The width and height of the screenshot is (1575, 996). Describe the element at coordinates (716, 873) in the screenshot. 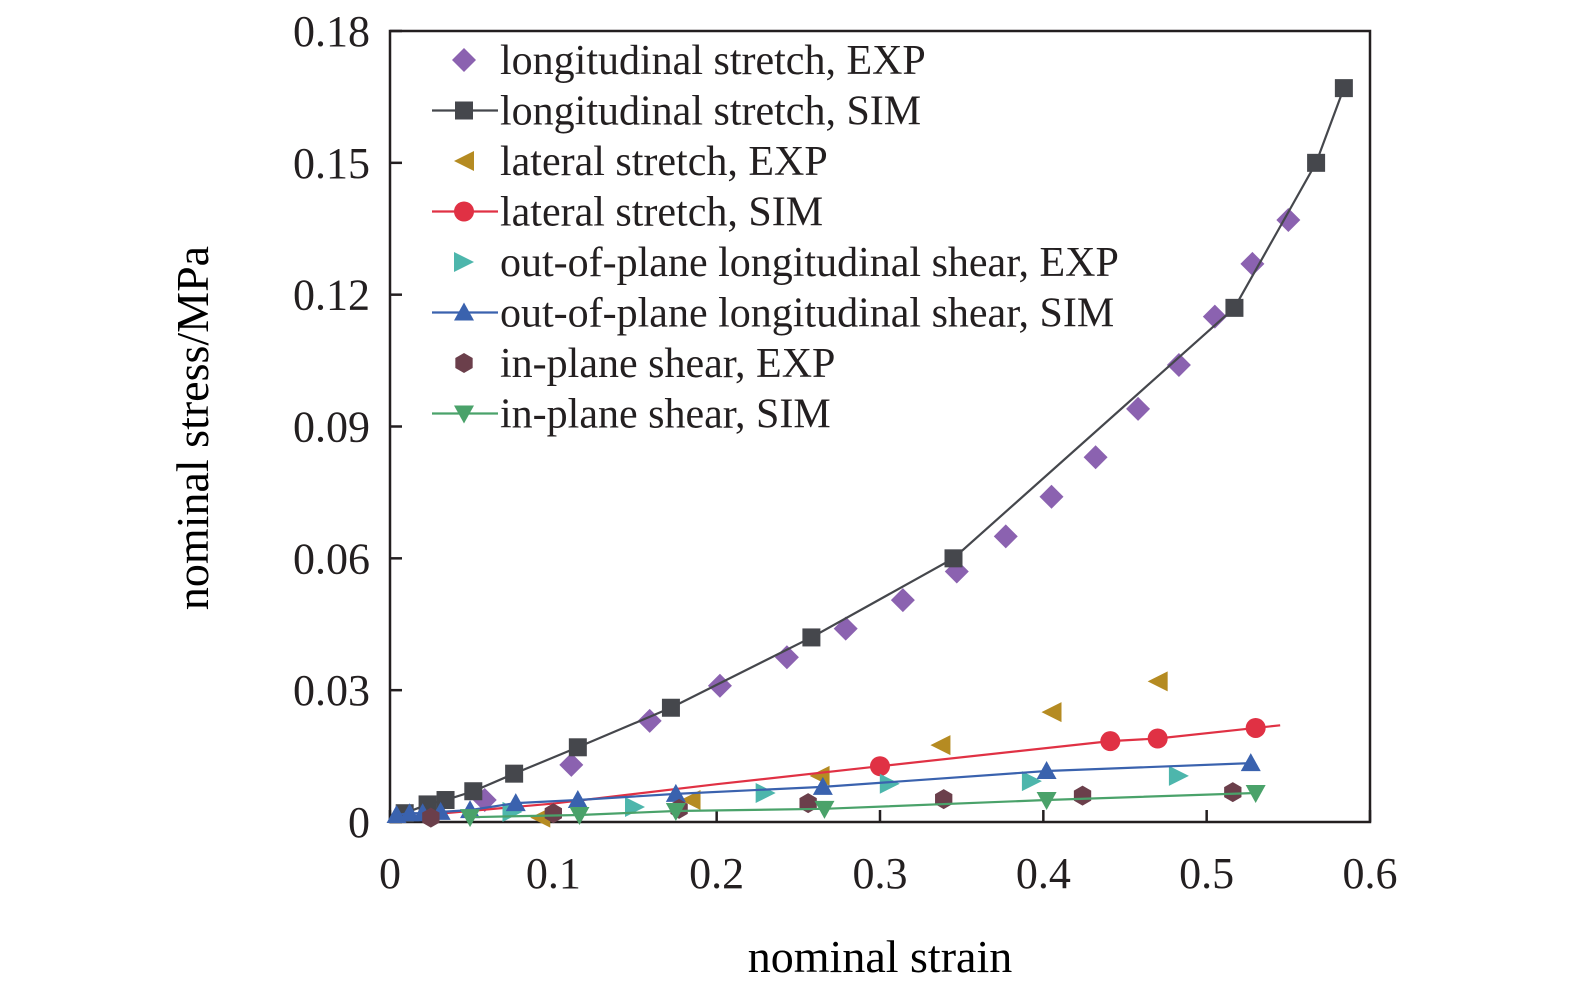

I see `x-tick-label: 0.2` at that location.